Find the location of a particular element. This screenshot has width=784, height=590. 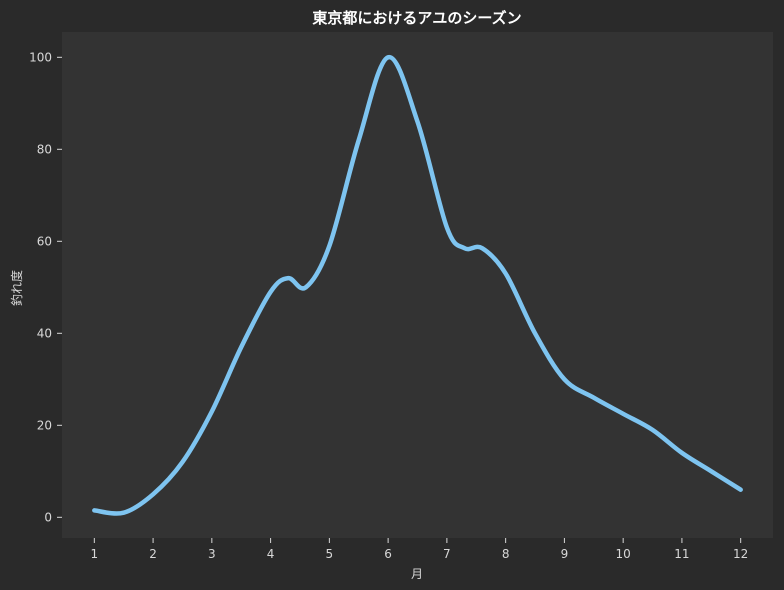

y-axis: 0 20 40 60 80 100 is located at coordinates (45, 287).